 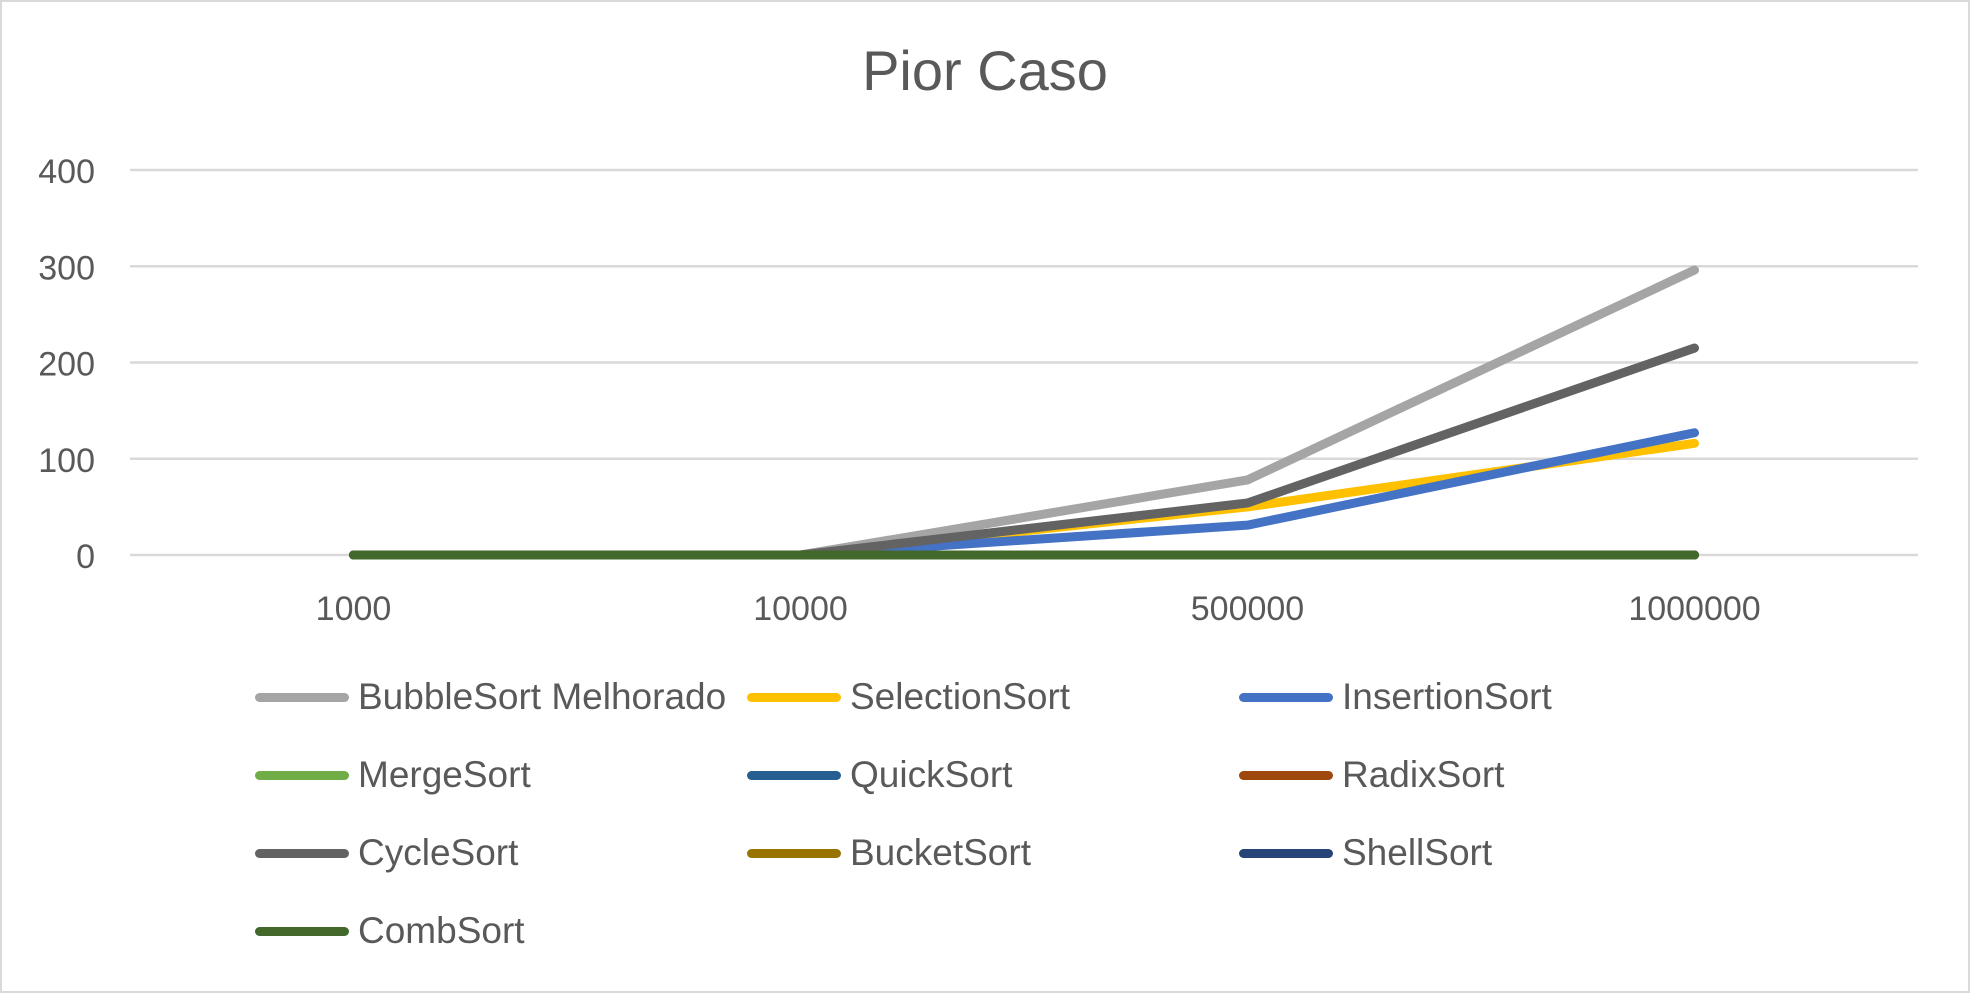 I want to click on legend-item: ShellSort, so click(x=1485, y=853).